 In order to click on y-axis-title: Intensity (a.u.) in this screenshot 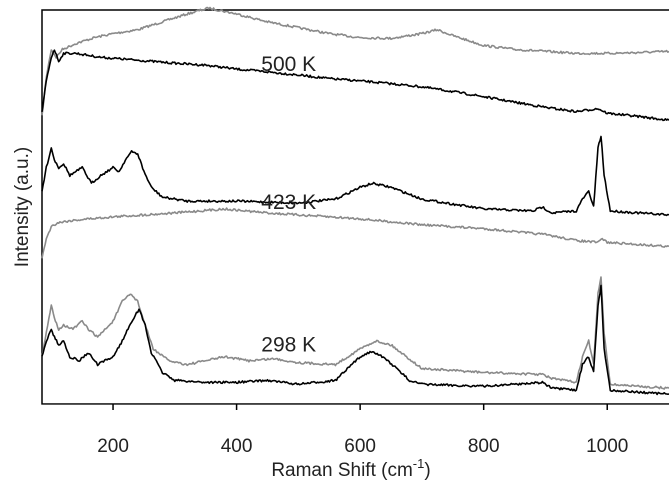, I will do `click(22, 207)`.